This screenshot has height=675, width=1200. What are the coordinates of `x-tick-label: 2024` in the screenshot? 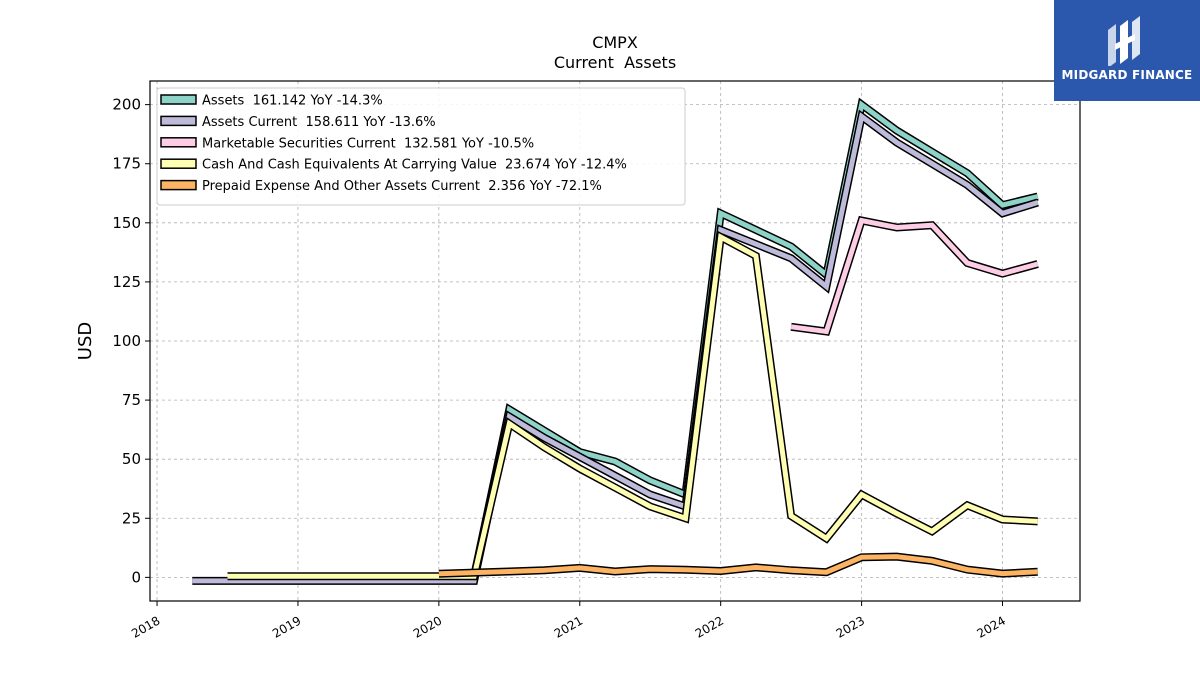 It's located at (991, 626).